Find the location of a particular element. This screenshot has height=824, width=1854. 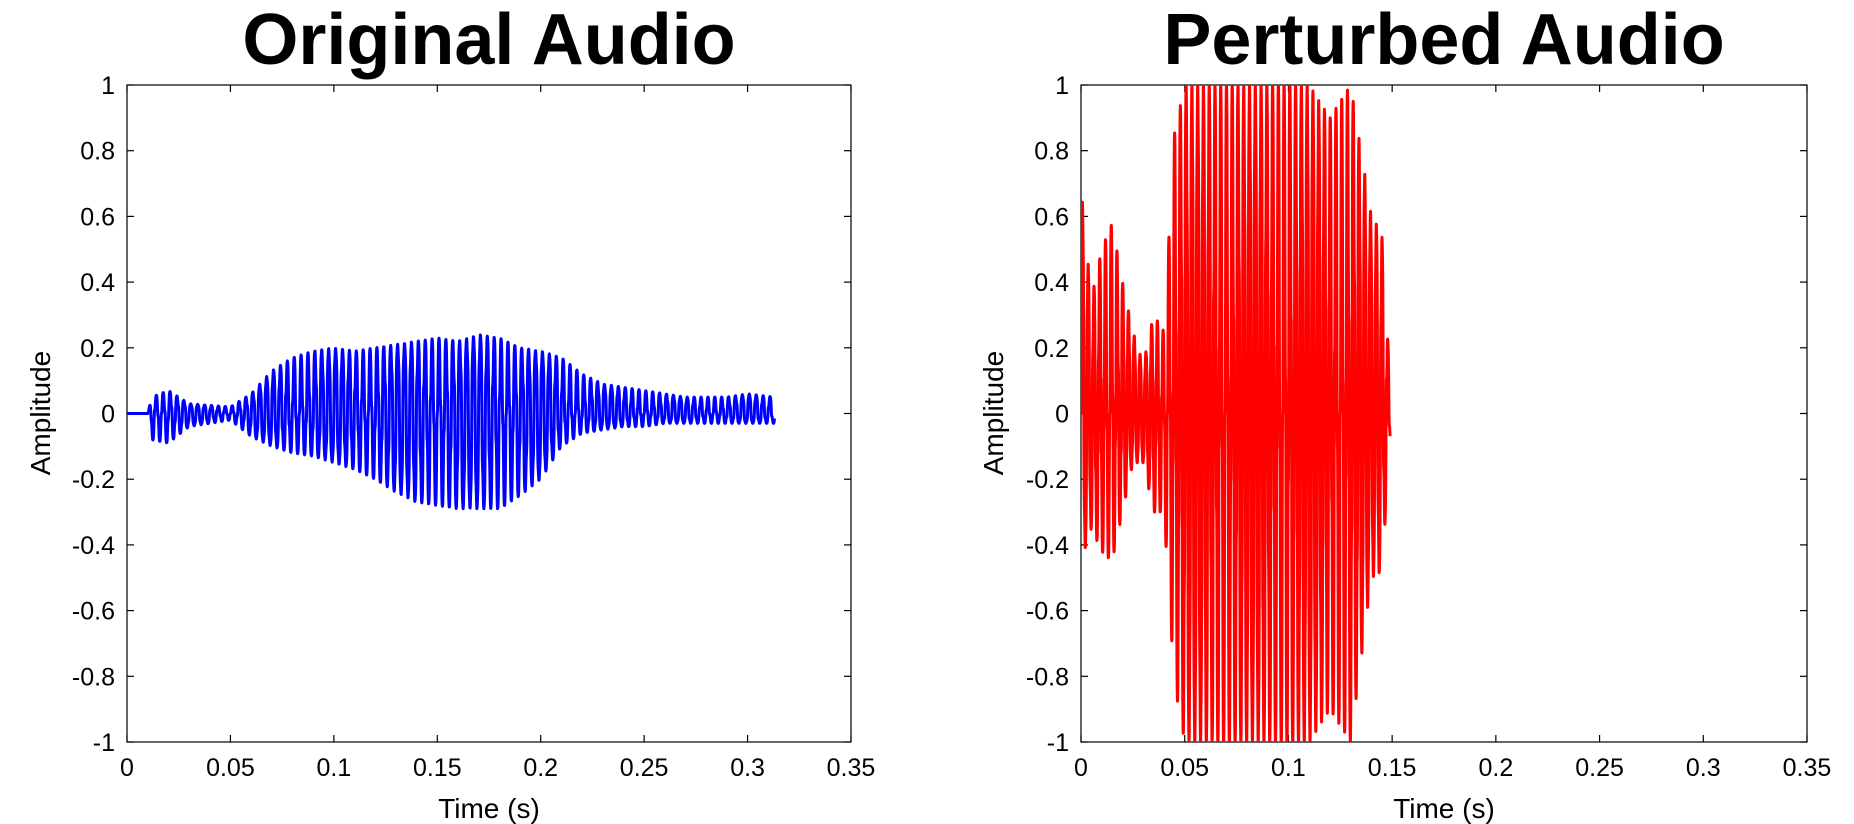

chart-title: Perturbed Audio is located at coordinates (1443, 40).